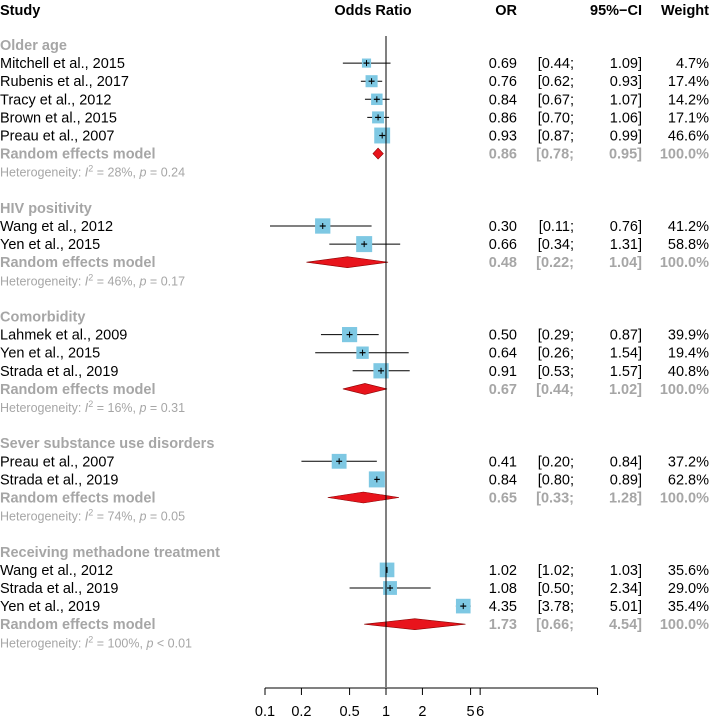  Describe the element at coordinates (556, 480) in the screenshot. I see `ci-lower-value: [0.80;` at that location.